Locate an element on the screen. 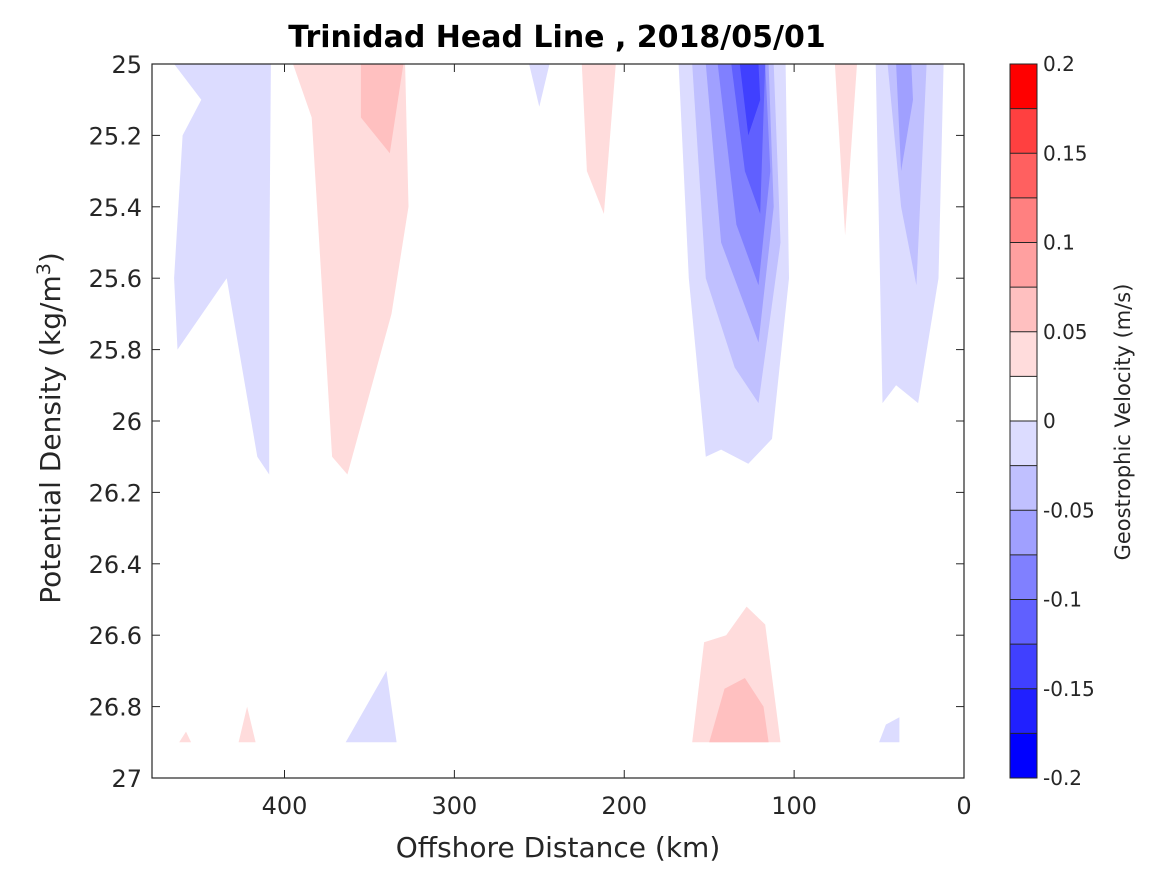  chart-title: Trinidad Head Line , 2018/05/01 is located at coordinates (556, 37).